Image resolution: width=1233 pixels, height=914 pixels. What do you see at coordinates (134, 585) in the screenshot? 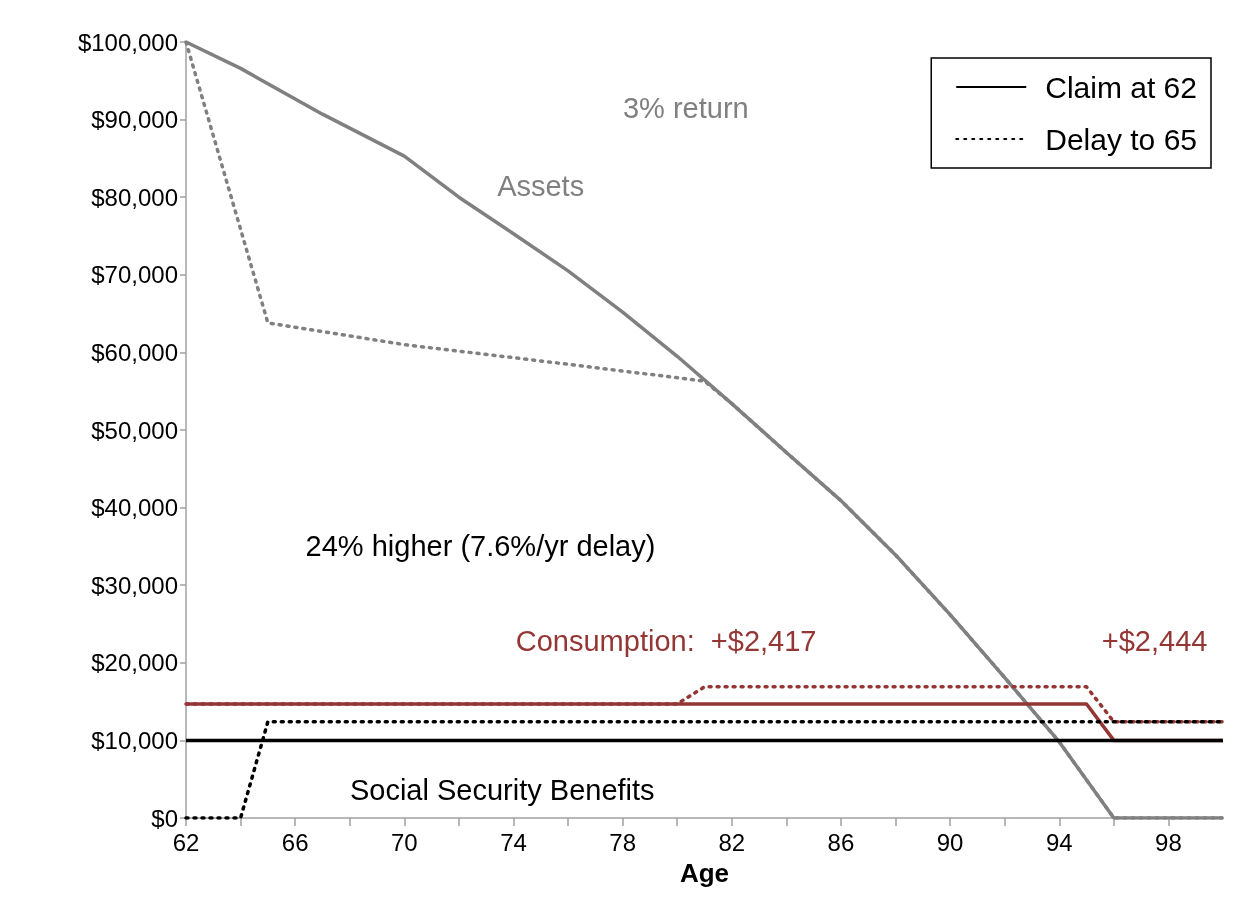
I see `y-tick-label: $30,000` at bounding box center [134, 585].